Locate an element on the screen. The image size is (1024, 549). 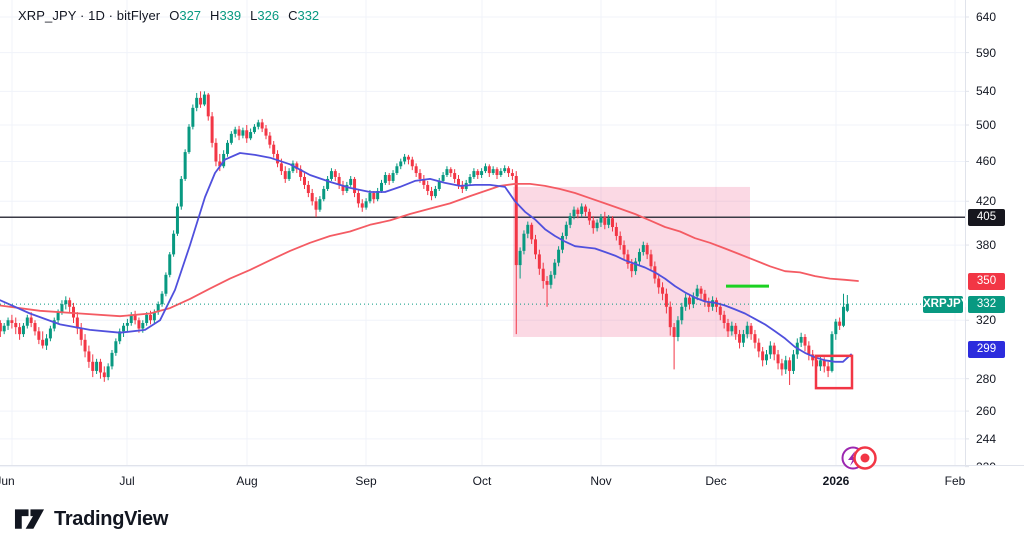
price-tick-label: 420 is located at coordinates (986, 201).